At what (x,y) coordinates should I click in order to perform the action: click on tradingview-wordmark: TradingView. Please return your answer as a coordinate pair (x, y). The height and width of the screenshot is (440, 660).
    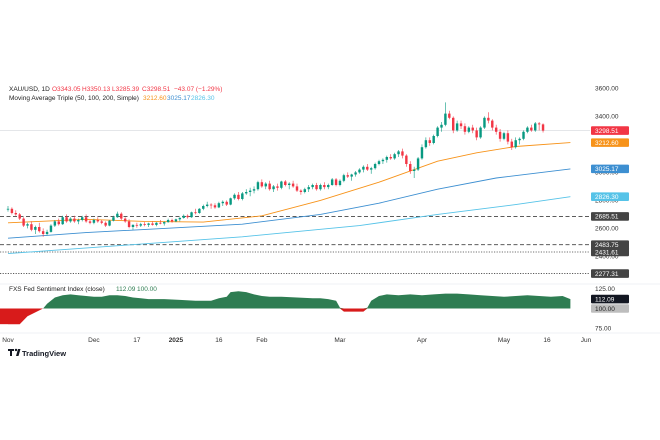
    Looking at the image, I should click on (44, 353).